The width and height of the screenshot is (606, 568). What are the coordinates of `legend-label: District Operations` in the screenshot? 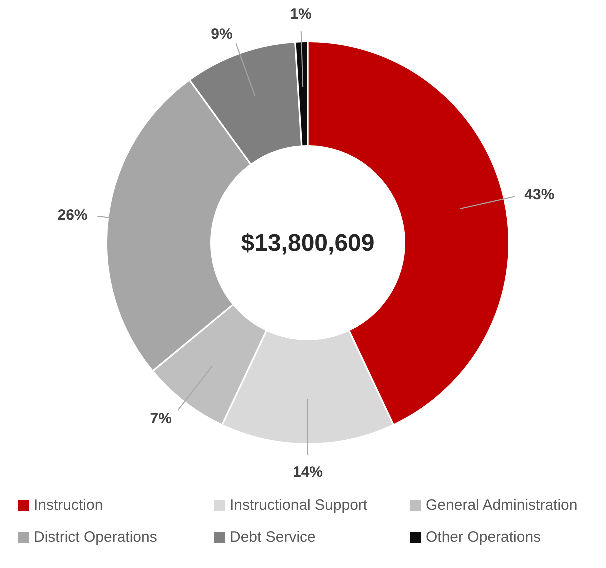 It's located at (96, 537).